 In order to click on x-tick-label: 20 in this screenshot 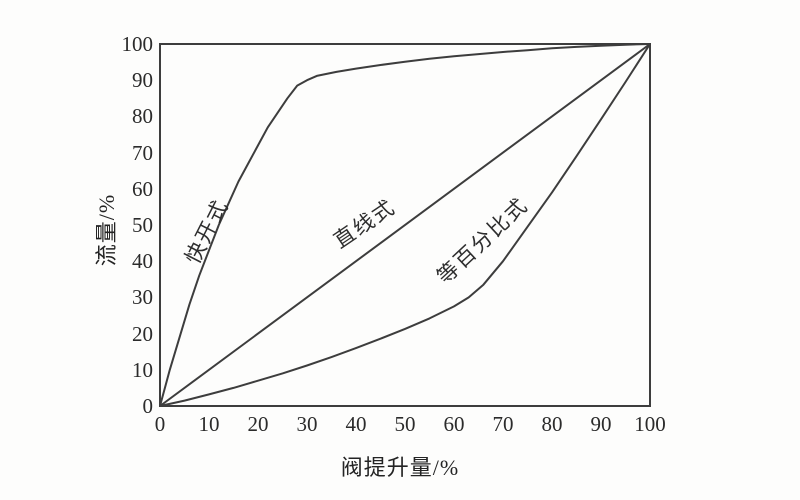, I will do `click(258, 424)`.